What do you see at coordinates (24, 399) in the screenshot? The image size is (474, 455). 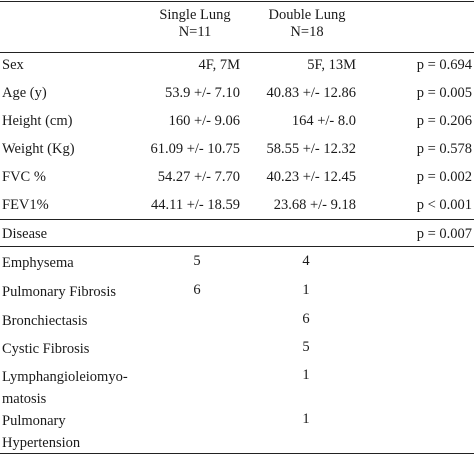 I see `disease-name-line: matosis` at bounding box center [24, 399].